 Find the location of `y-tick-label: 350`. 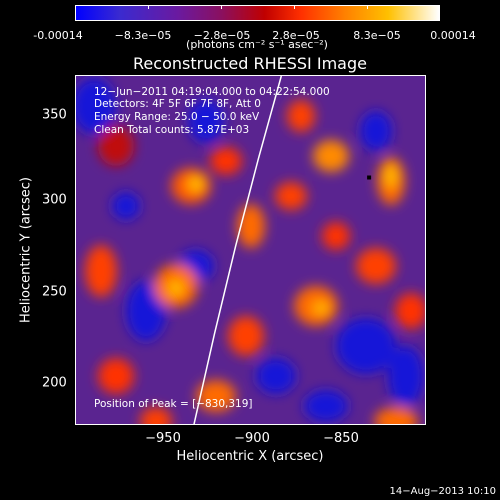

y-tick-label: 350 is located at coordinates (54, 115).